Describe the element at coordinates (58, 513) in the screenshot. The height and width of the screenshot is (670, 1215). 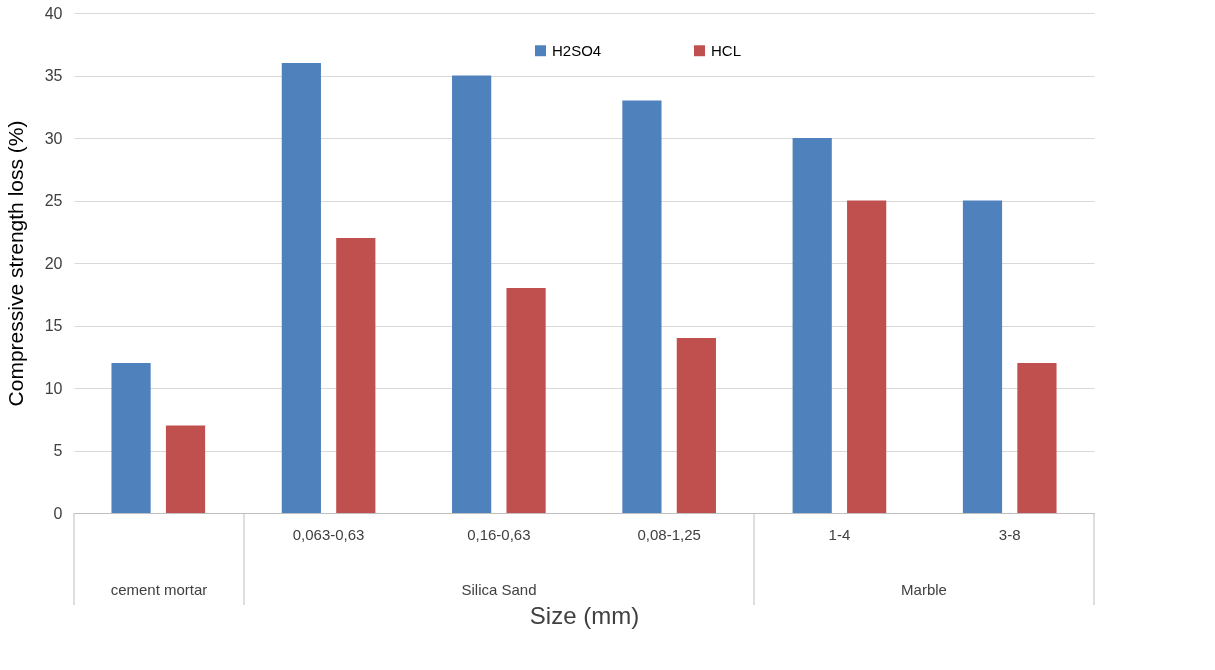
I see `y-tick-label: 0` at that location.